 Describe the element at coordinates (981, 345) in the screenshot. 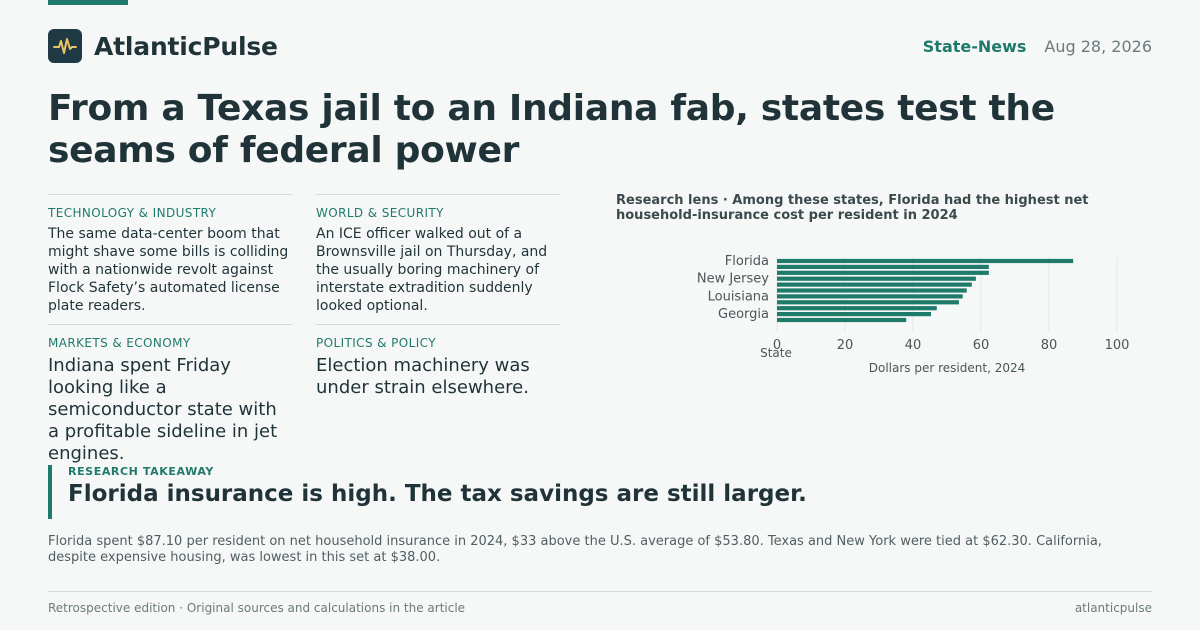

I see `x-tick-label: 60` at that location.